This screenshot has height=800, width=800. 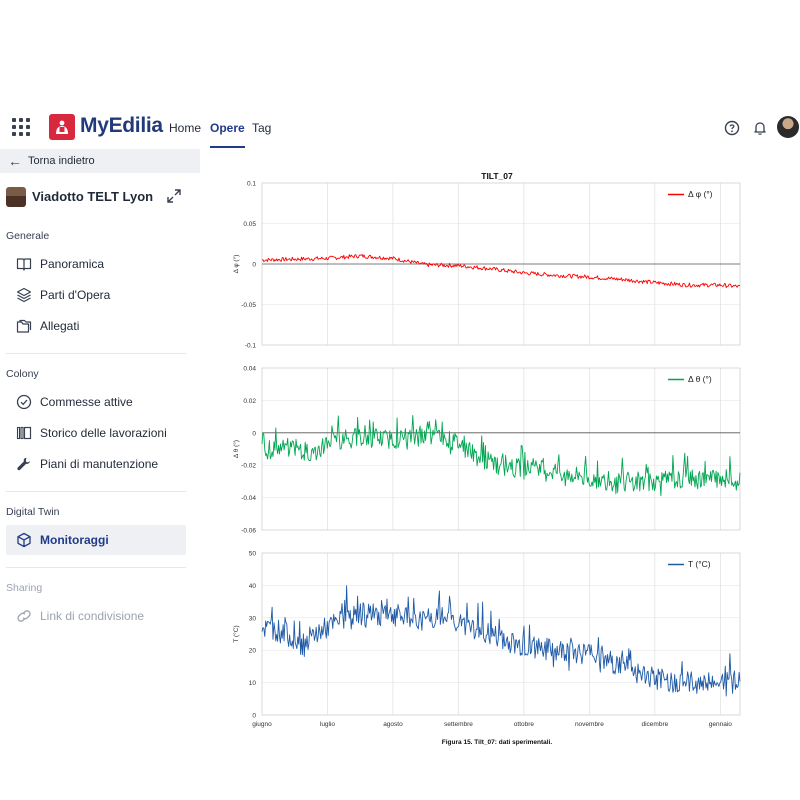 I want to click on figure-caption: Figura 15. Tilt_07: dati sperimentali., so click(x=497, y=742).